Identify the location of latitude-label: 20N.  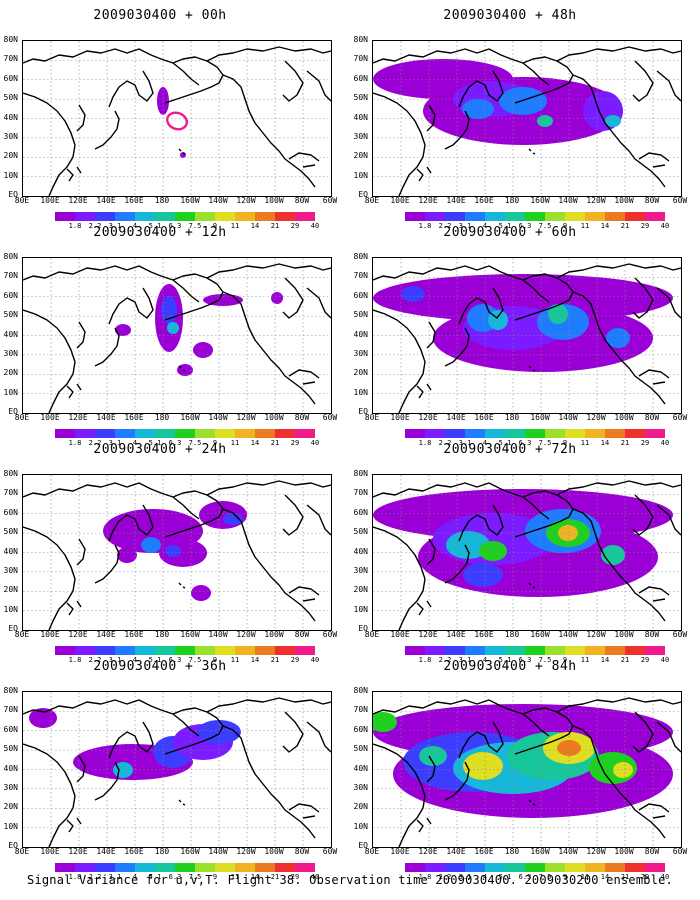
(10, 373).